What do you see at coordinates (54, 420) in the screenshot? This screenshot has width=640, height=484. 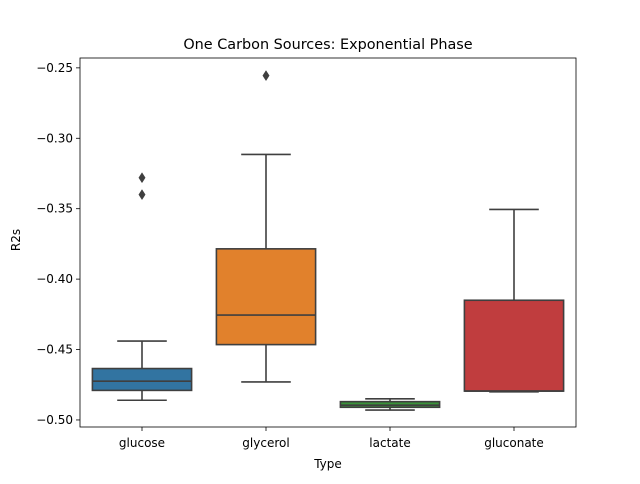 I see `y-tick-label: −0.50` at bounding box center [54, 420].